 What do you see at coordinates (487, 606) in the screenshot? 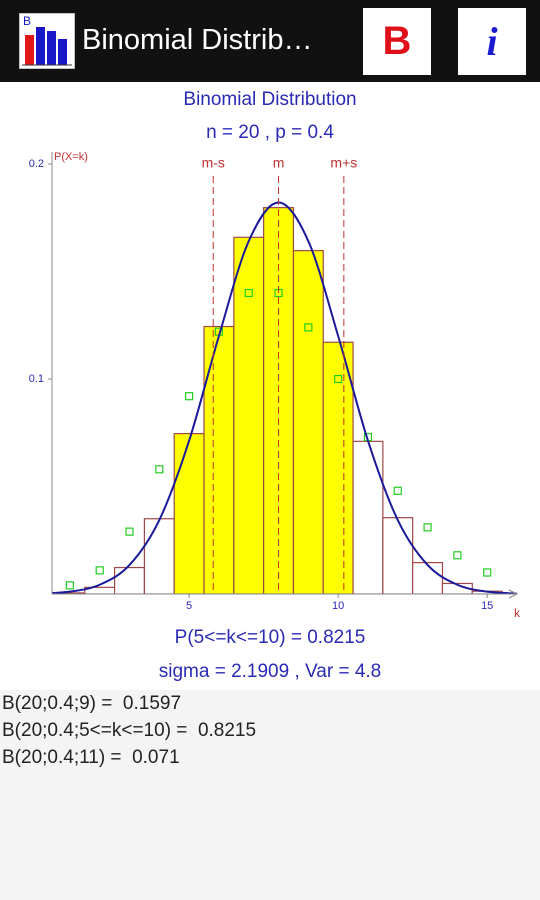
I see `x-tick-label: 15` at bounding box center [487, 606].